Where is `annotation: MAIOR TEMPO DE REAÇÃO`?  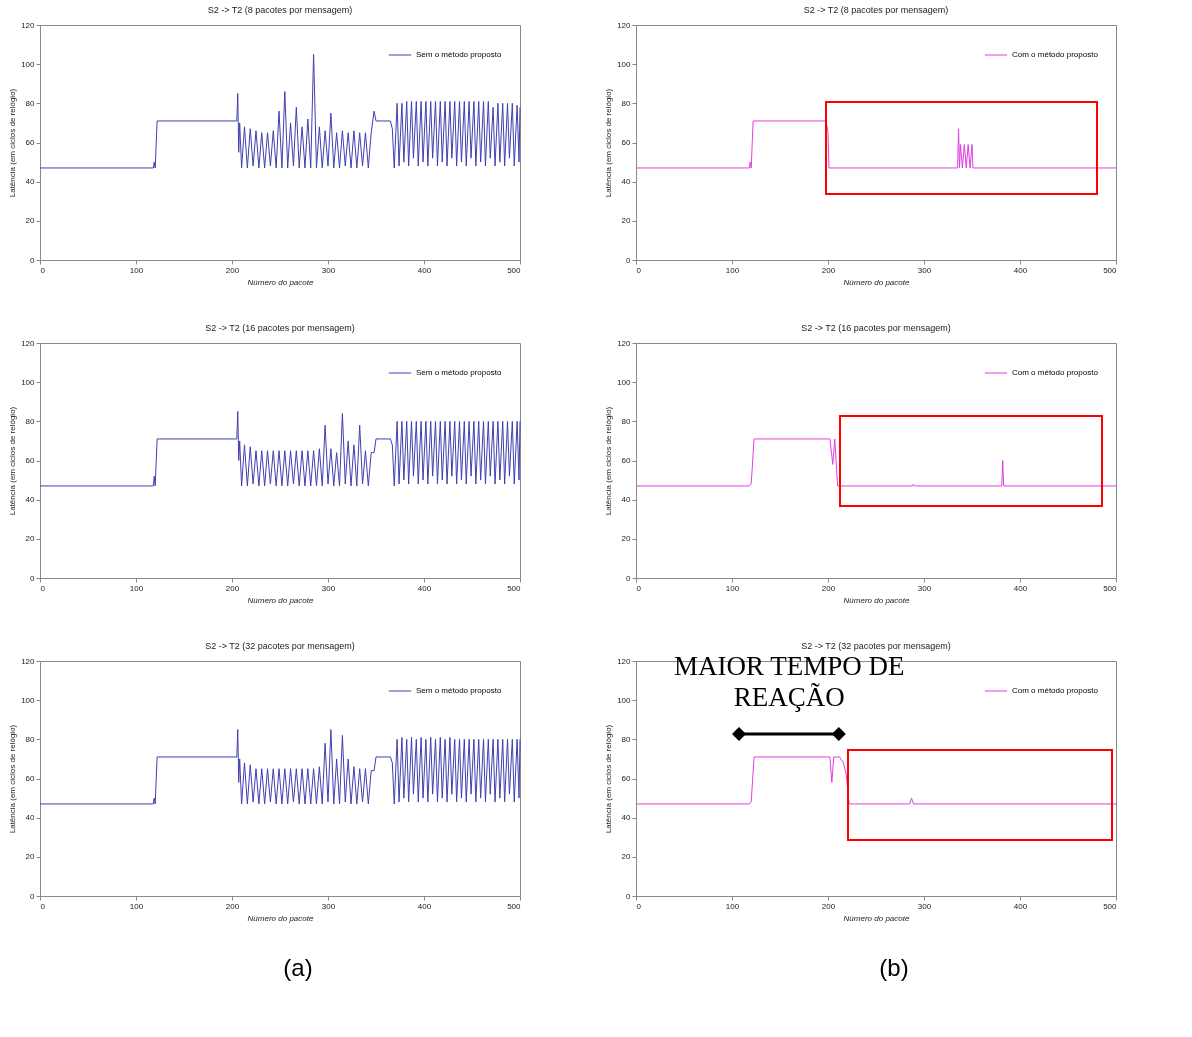 annotation: MAIOR TEMPO DE REAÇÃO is located at coordinates (789, 681).